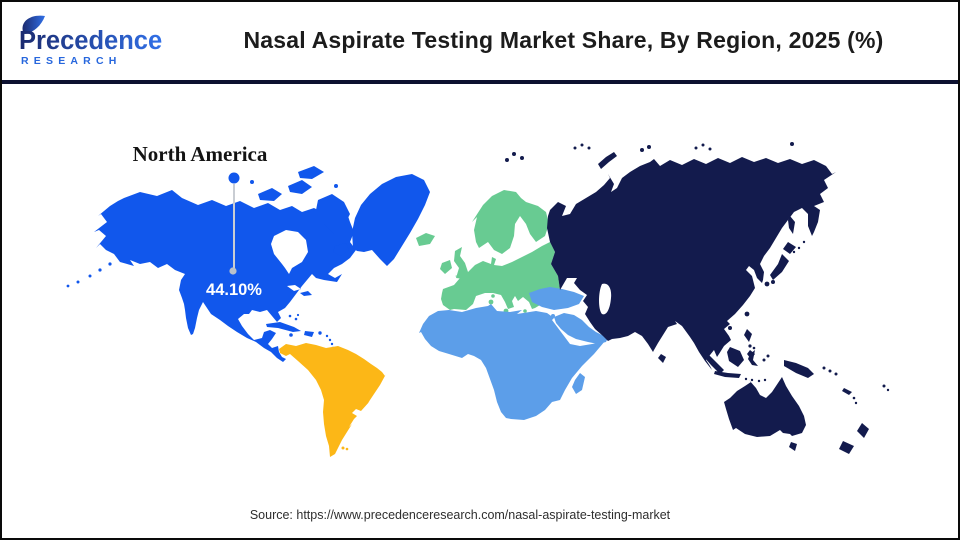 Image resolution: width=960 pixels, height=540 pixels. Describe the element at coordinates (332, 400) in the screenshot. I see `region-south-america` at that location.